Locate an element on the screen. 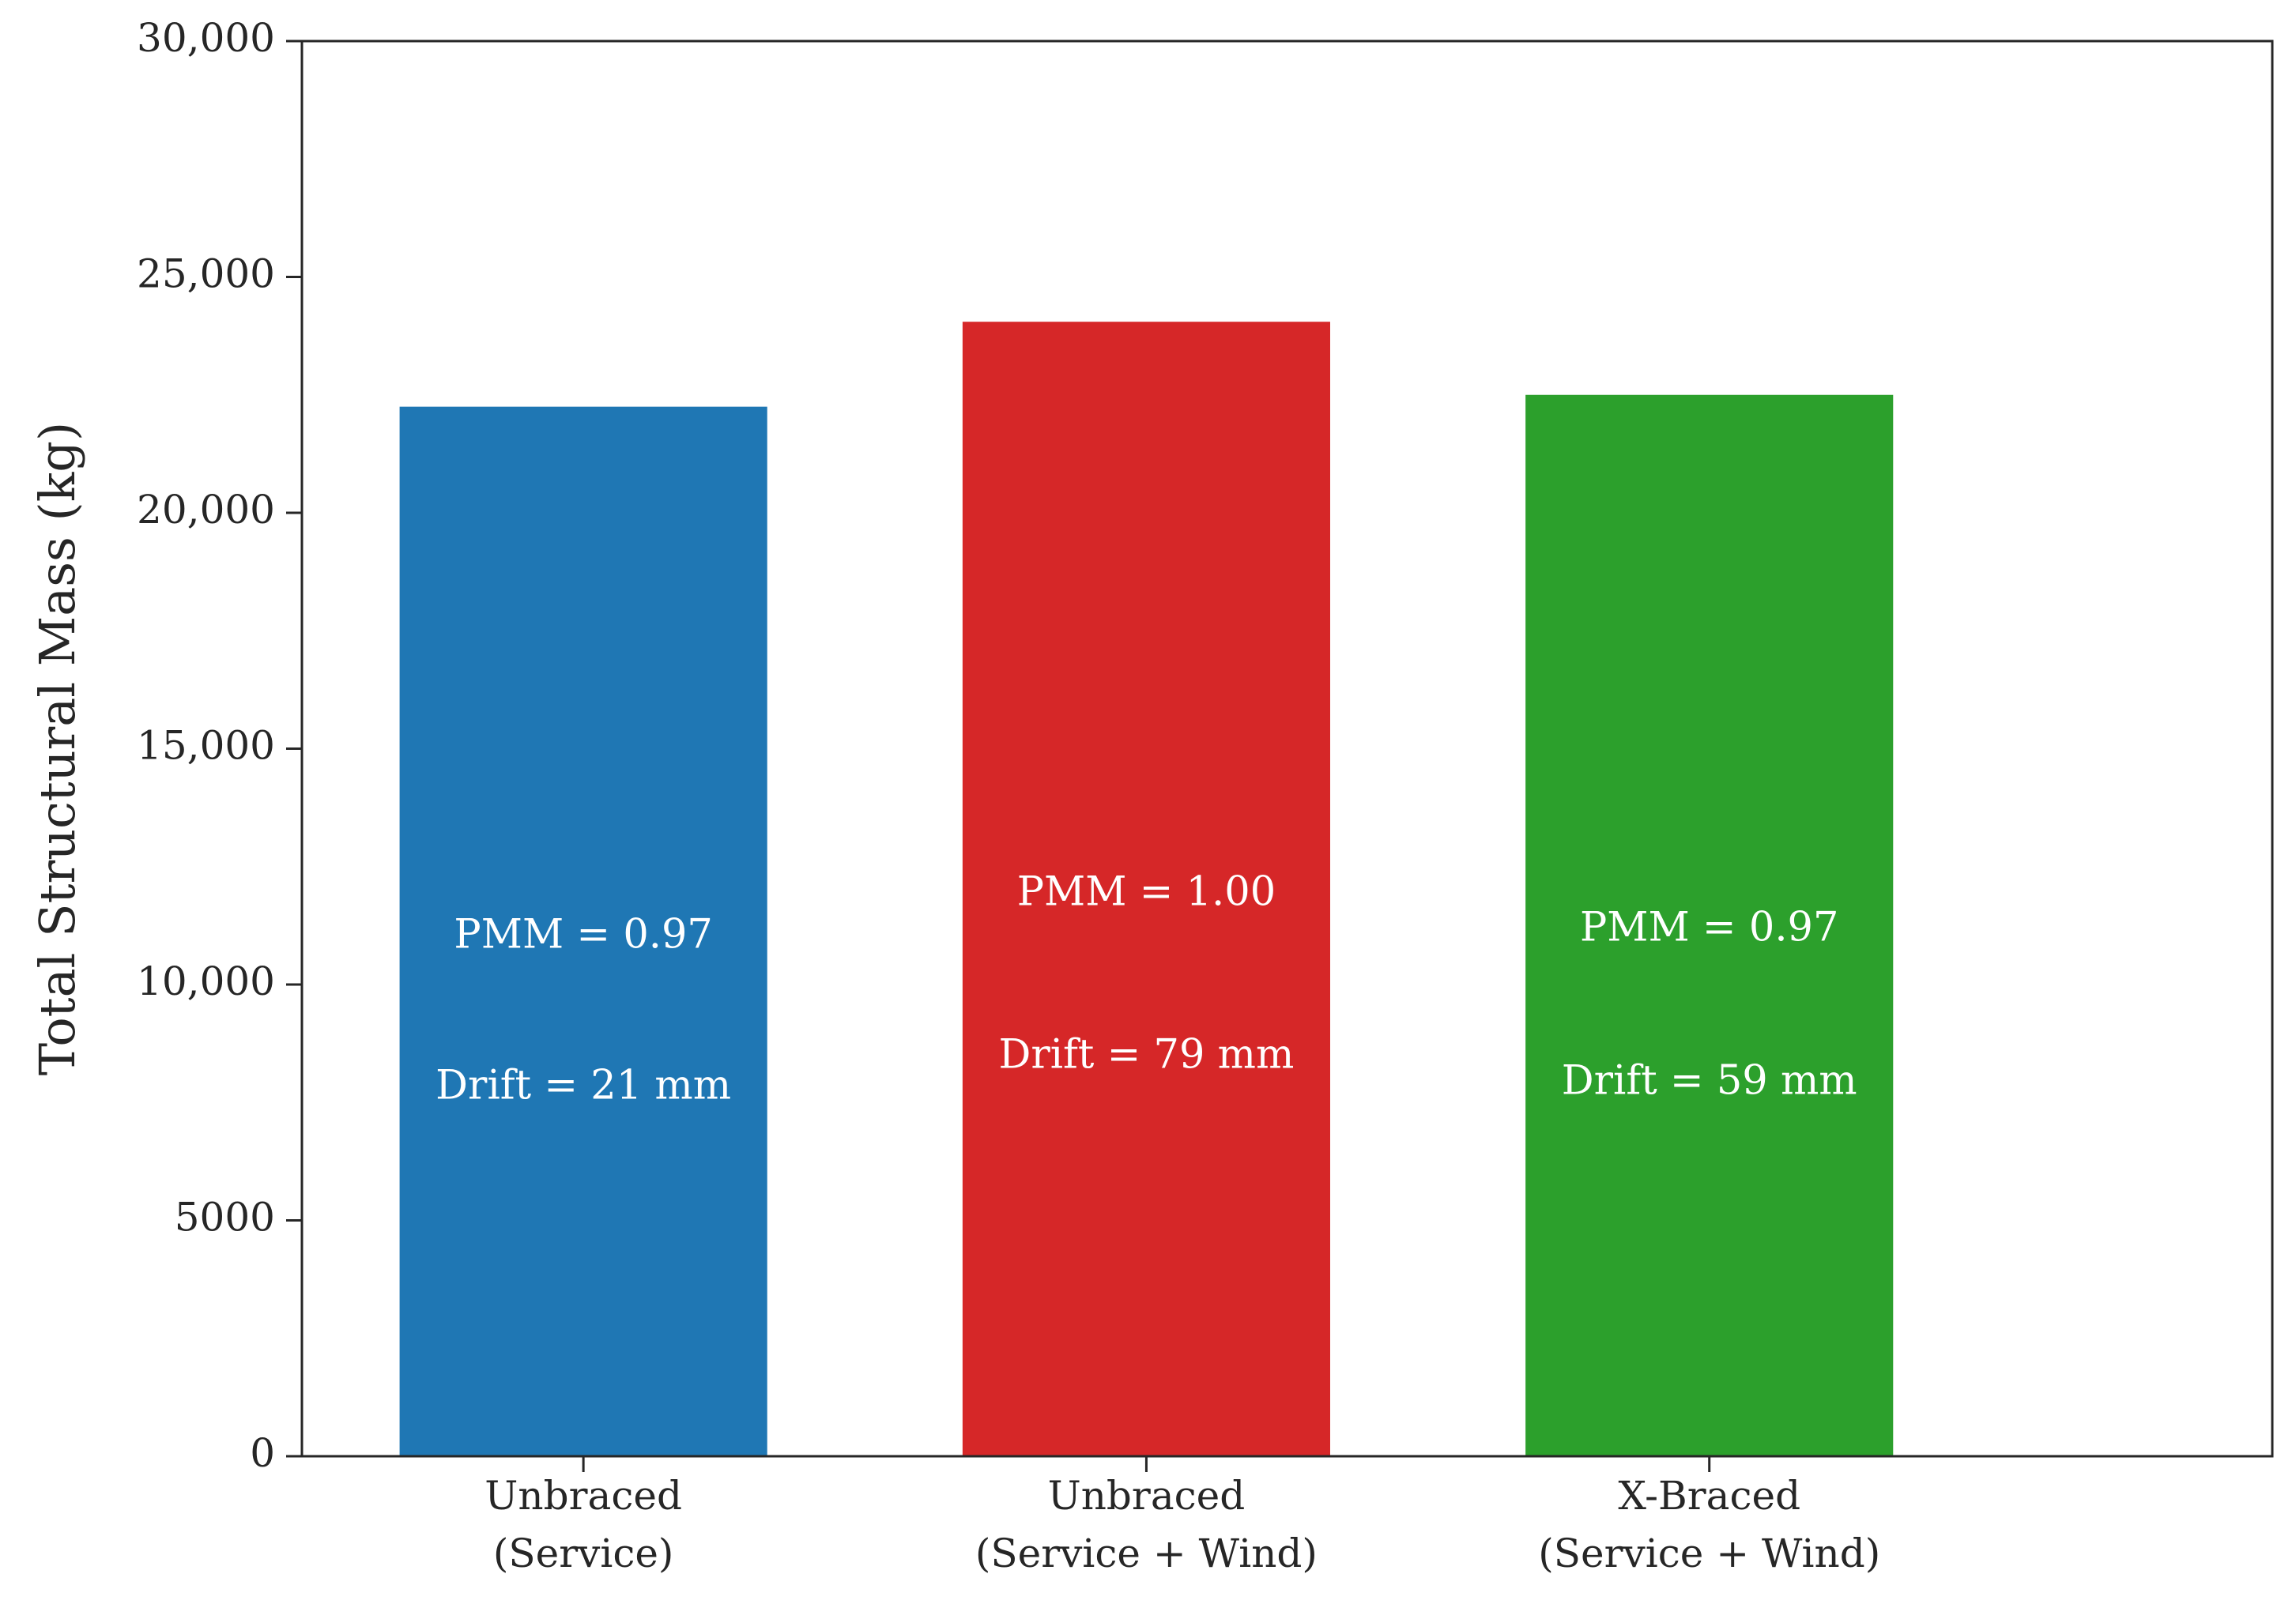  y-axis: 0 5000 10,000 15,000 20,000 25,000 30,000 is located at coordinates (219, 745).